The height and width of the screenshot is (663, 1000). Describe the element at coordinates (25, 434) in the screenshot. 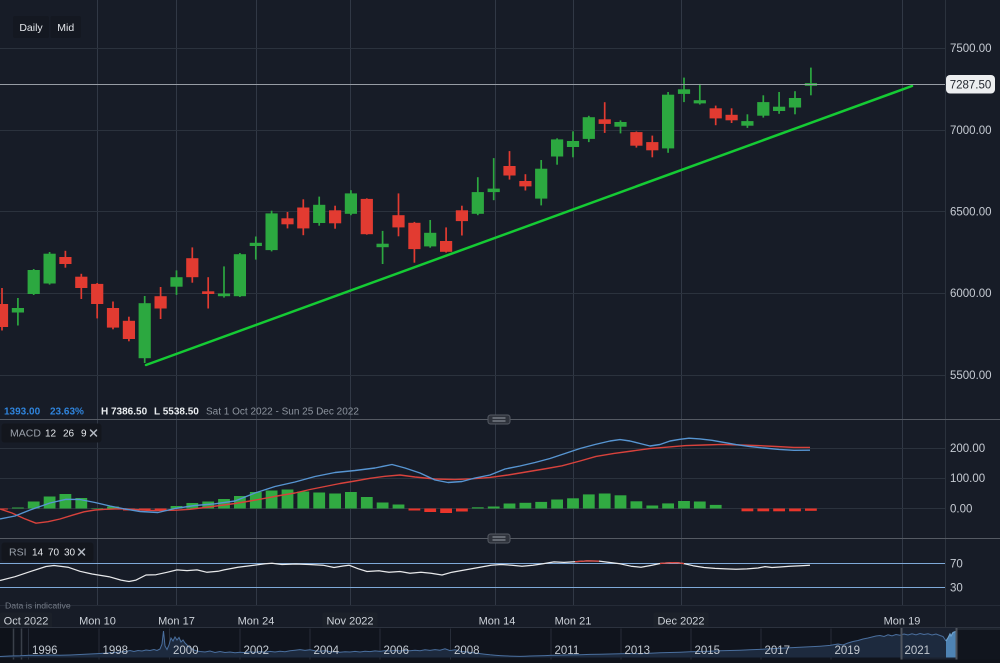

I see `svg-text: MACD` at that location.